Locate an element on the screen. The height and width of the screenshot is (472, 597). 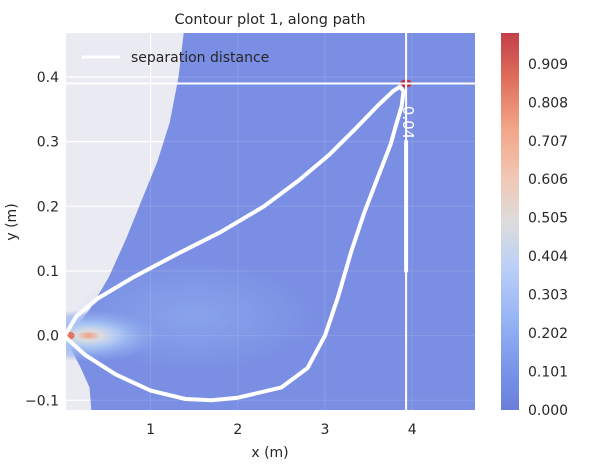
x-tick-label: 1 is located at coordinates (150, 430).